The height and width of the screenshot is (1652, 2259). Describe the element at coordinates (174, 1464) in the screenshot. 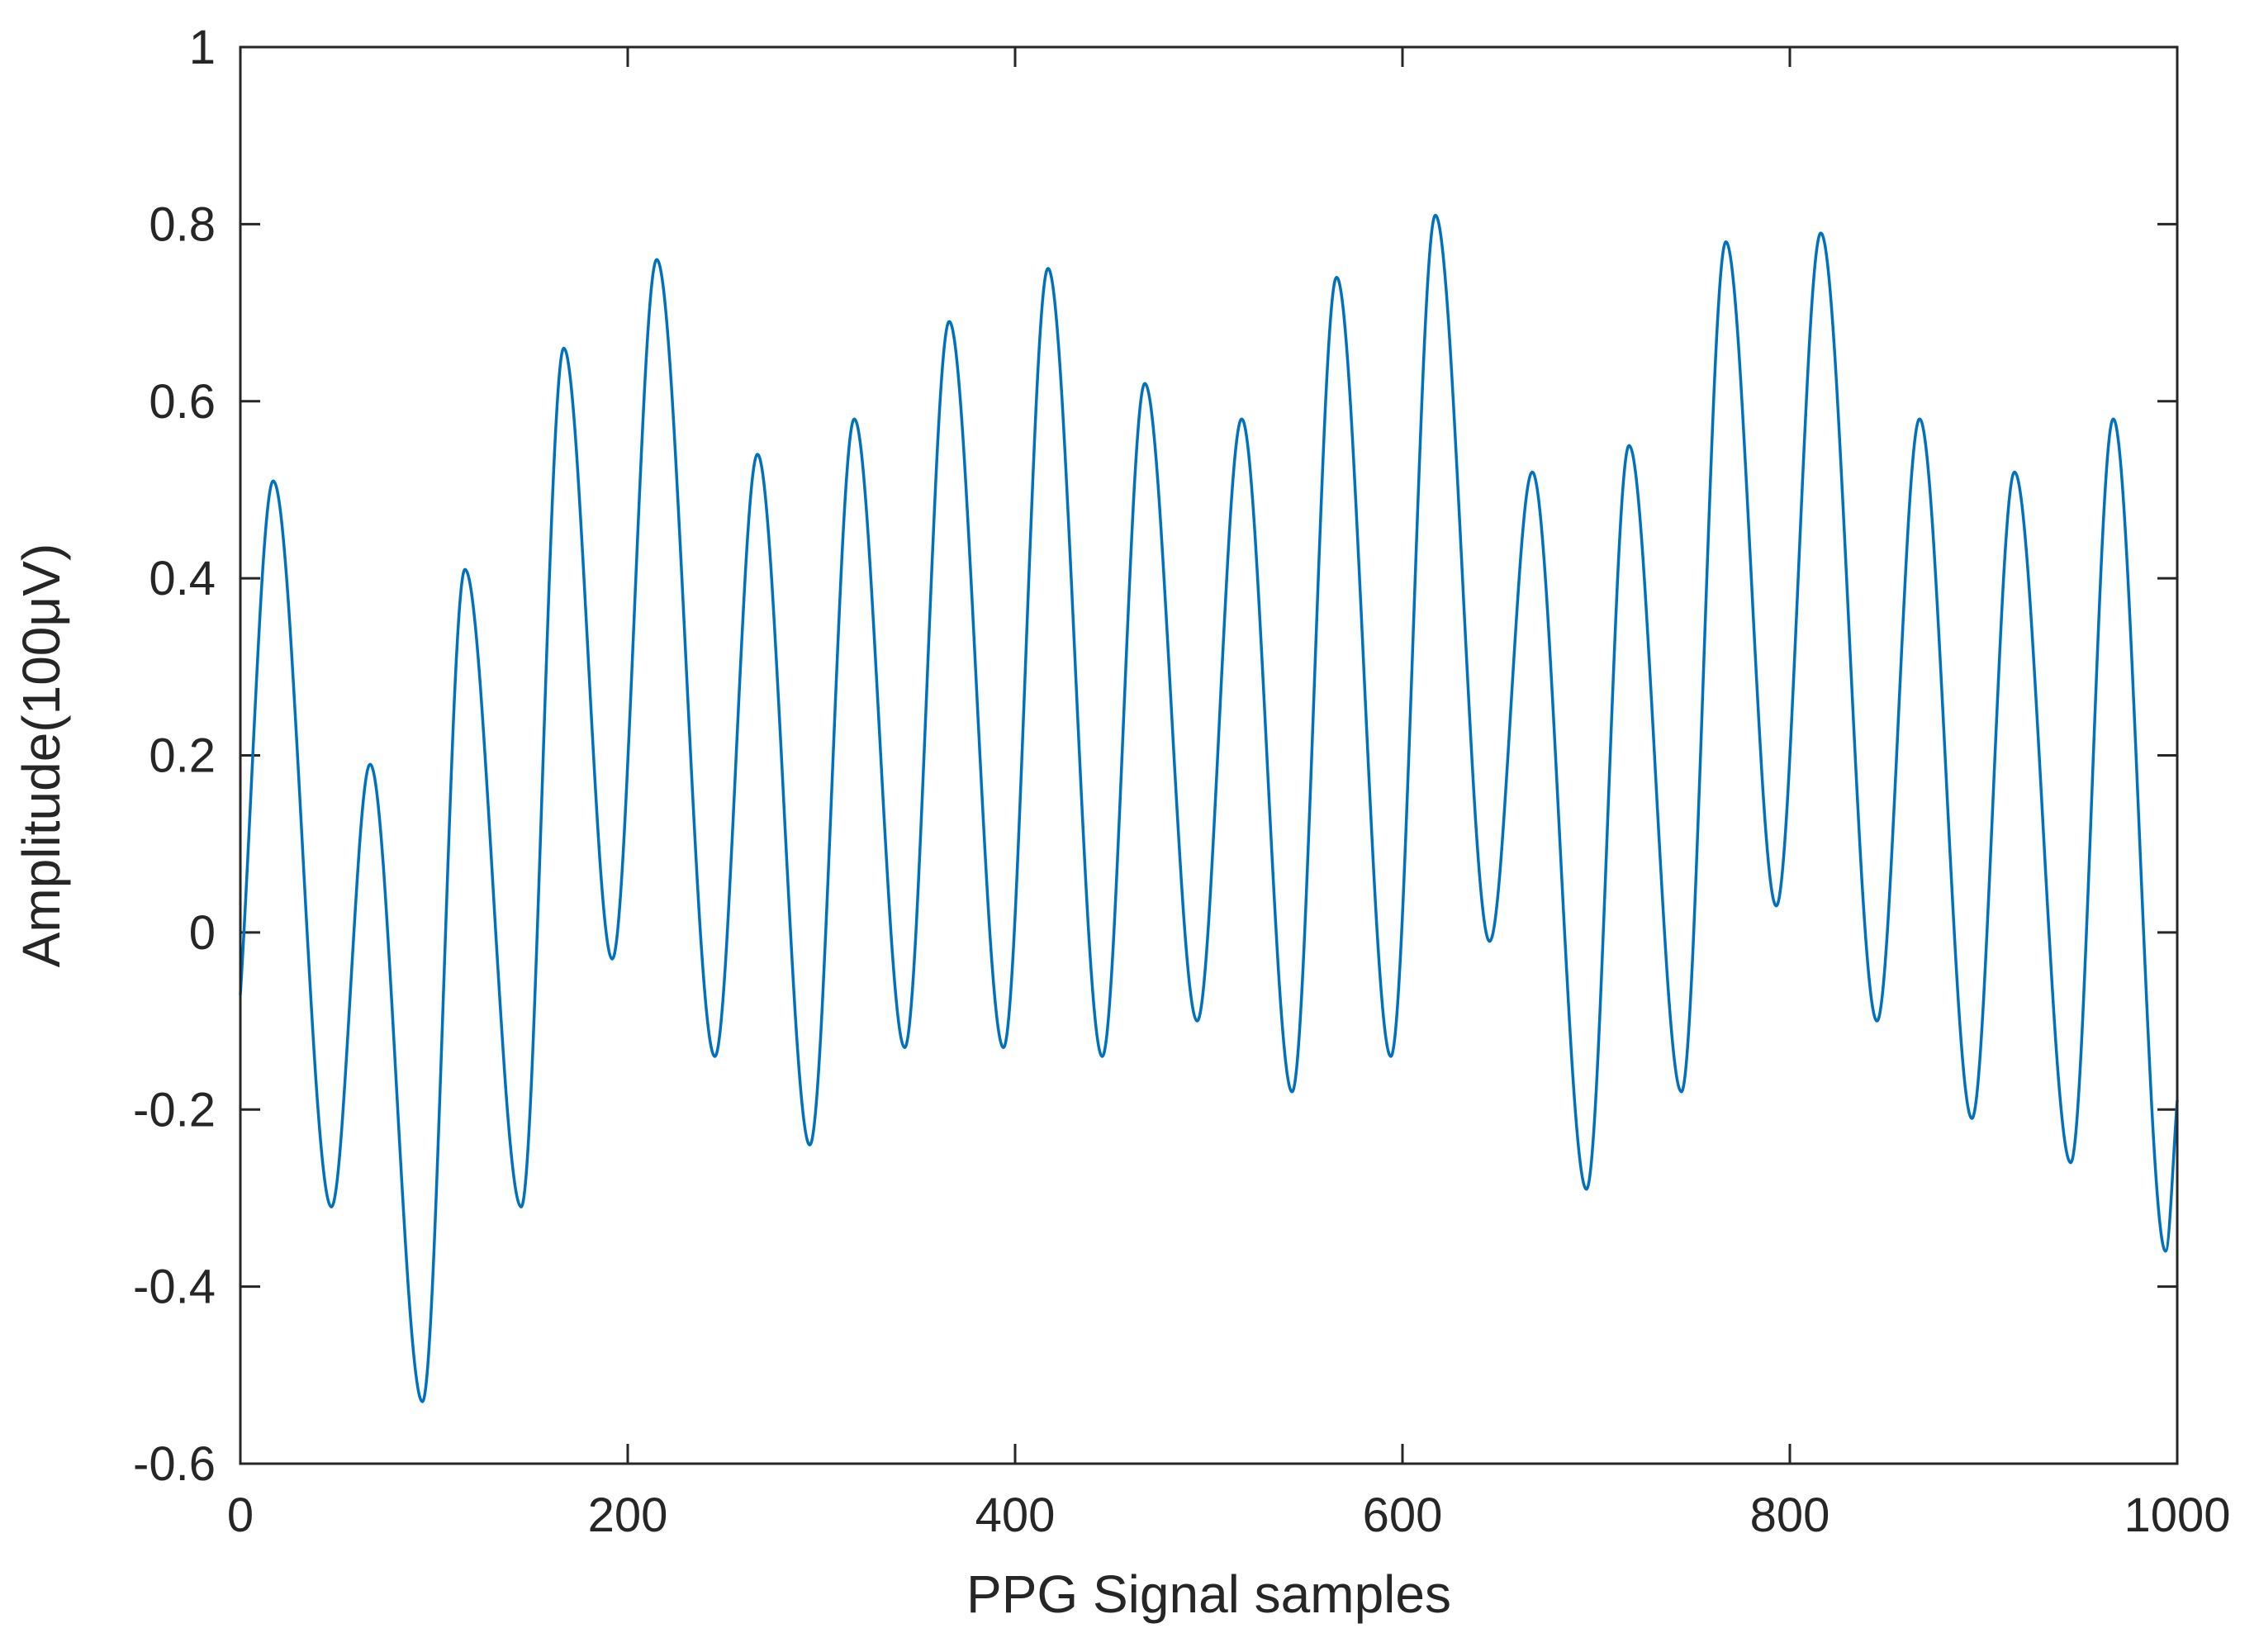

I see `y-tick-label: -0.6` at that location.